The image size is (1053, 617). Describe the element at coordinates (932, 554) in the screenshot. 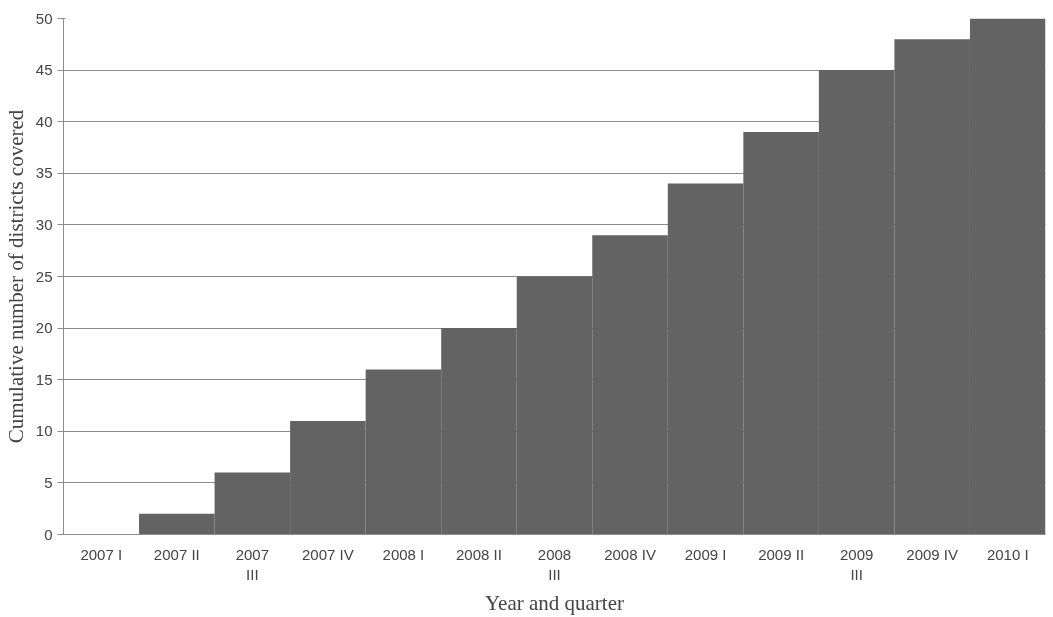

I see `x-tick-label: 2009 IV` at that location.